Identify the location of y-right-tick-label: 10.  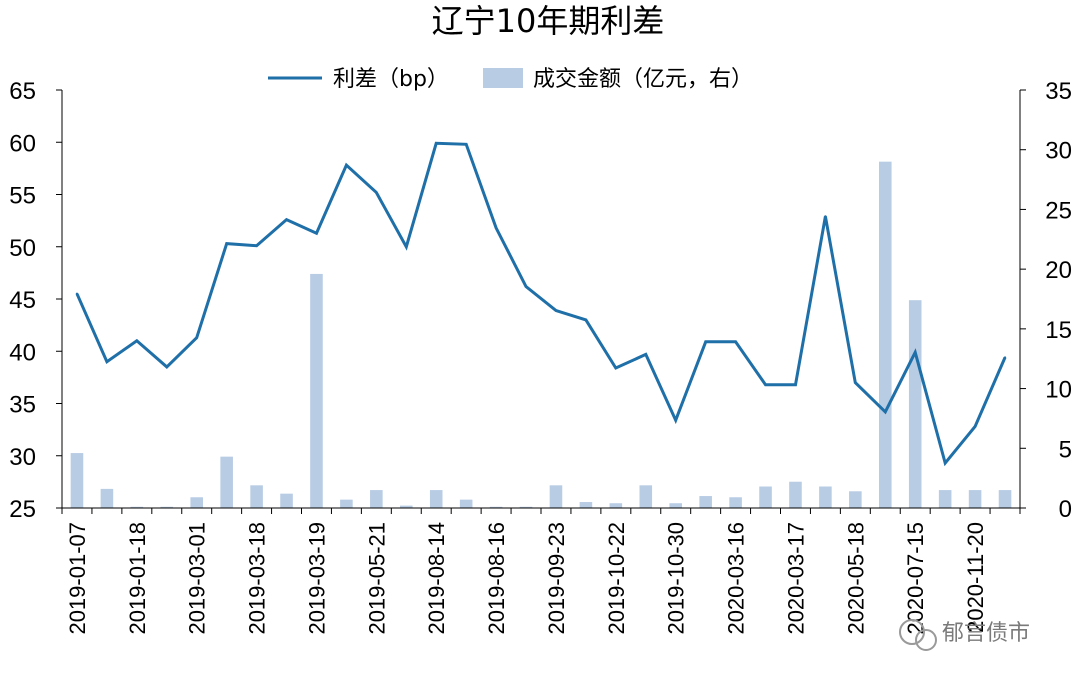
(1058, 390).